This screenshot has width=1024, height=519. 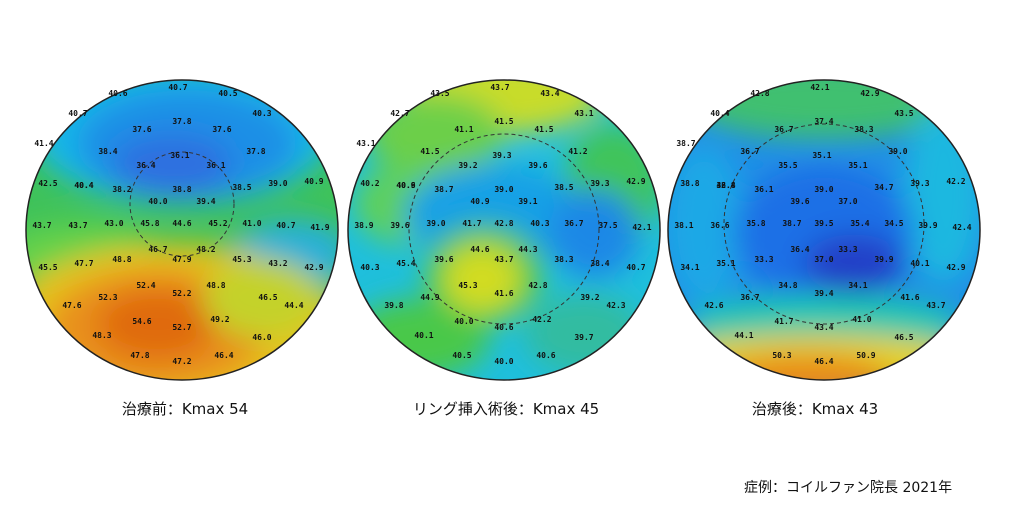 I want to click on curvature-reading: 38.1, so click(x=683, y=225).